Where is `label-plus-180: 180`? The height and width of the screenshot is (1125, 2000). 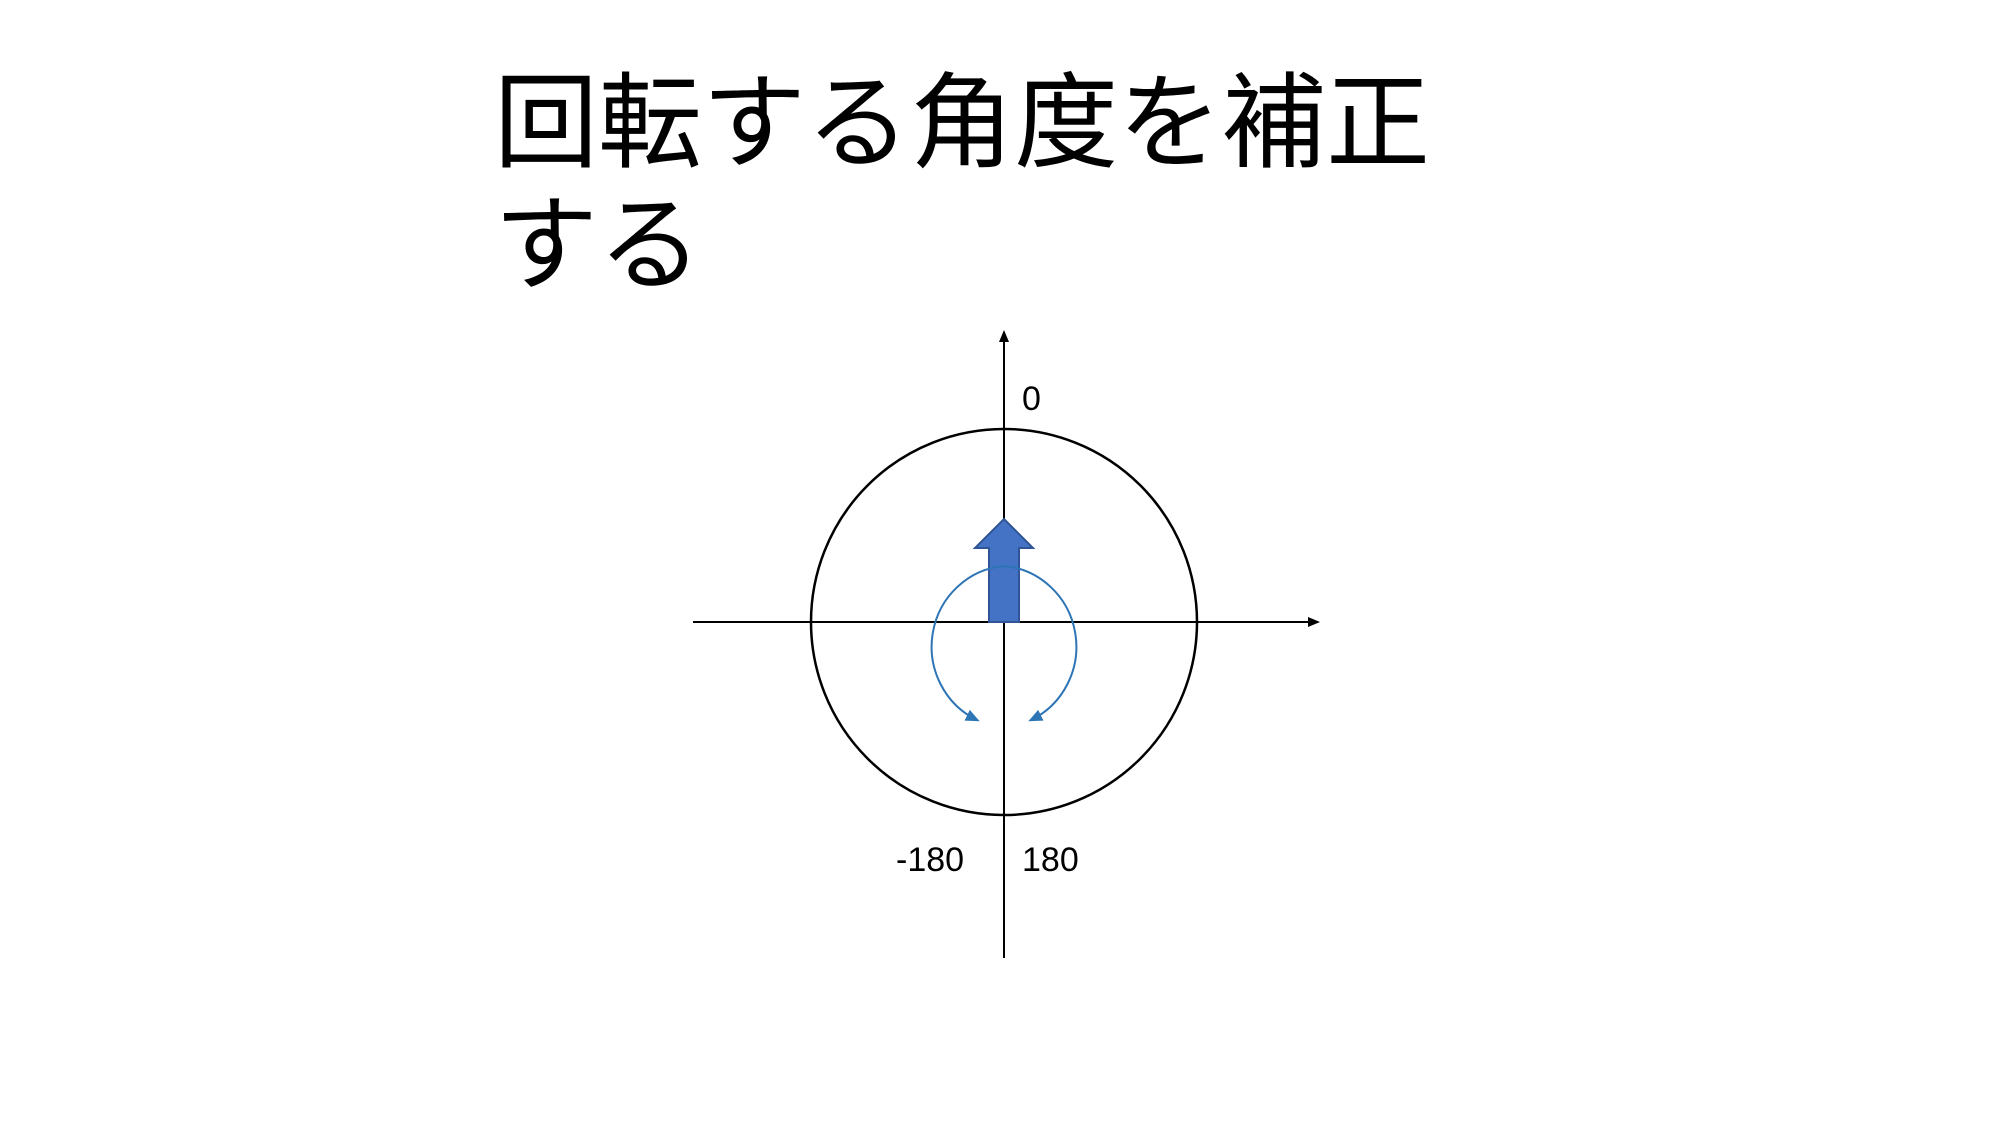 label-plus-180: 180 is located at coordinates (1050, 860).